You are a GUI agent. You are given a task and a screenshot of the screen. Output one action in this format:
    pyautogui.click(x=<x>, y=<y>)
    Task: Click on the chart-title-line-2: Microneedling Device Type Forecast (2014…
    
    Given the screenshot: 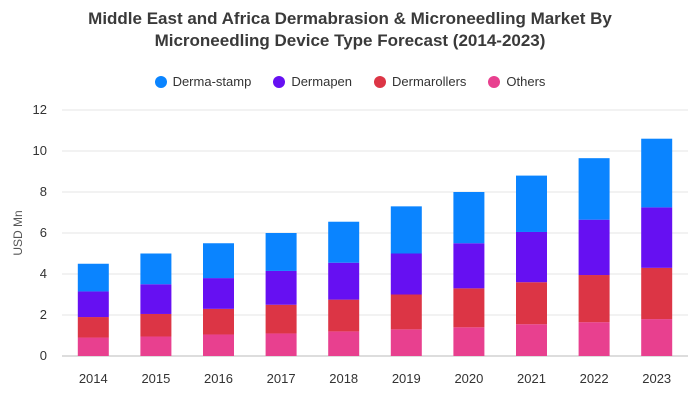 What is the action you would take?
    pyautogui.click(x=350, y=40)
    